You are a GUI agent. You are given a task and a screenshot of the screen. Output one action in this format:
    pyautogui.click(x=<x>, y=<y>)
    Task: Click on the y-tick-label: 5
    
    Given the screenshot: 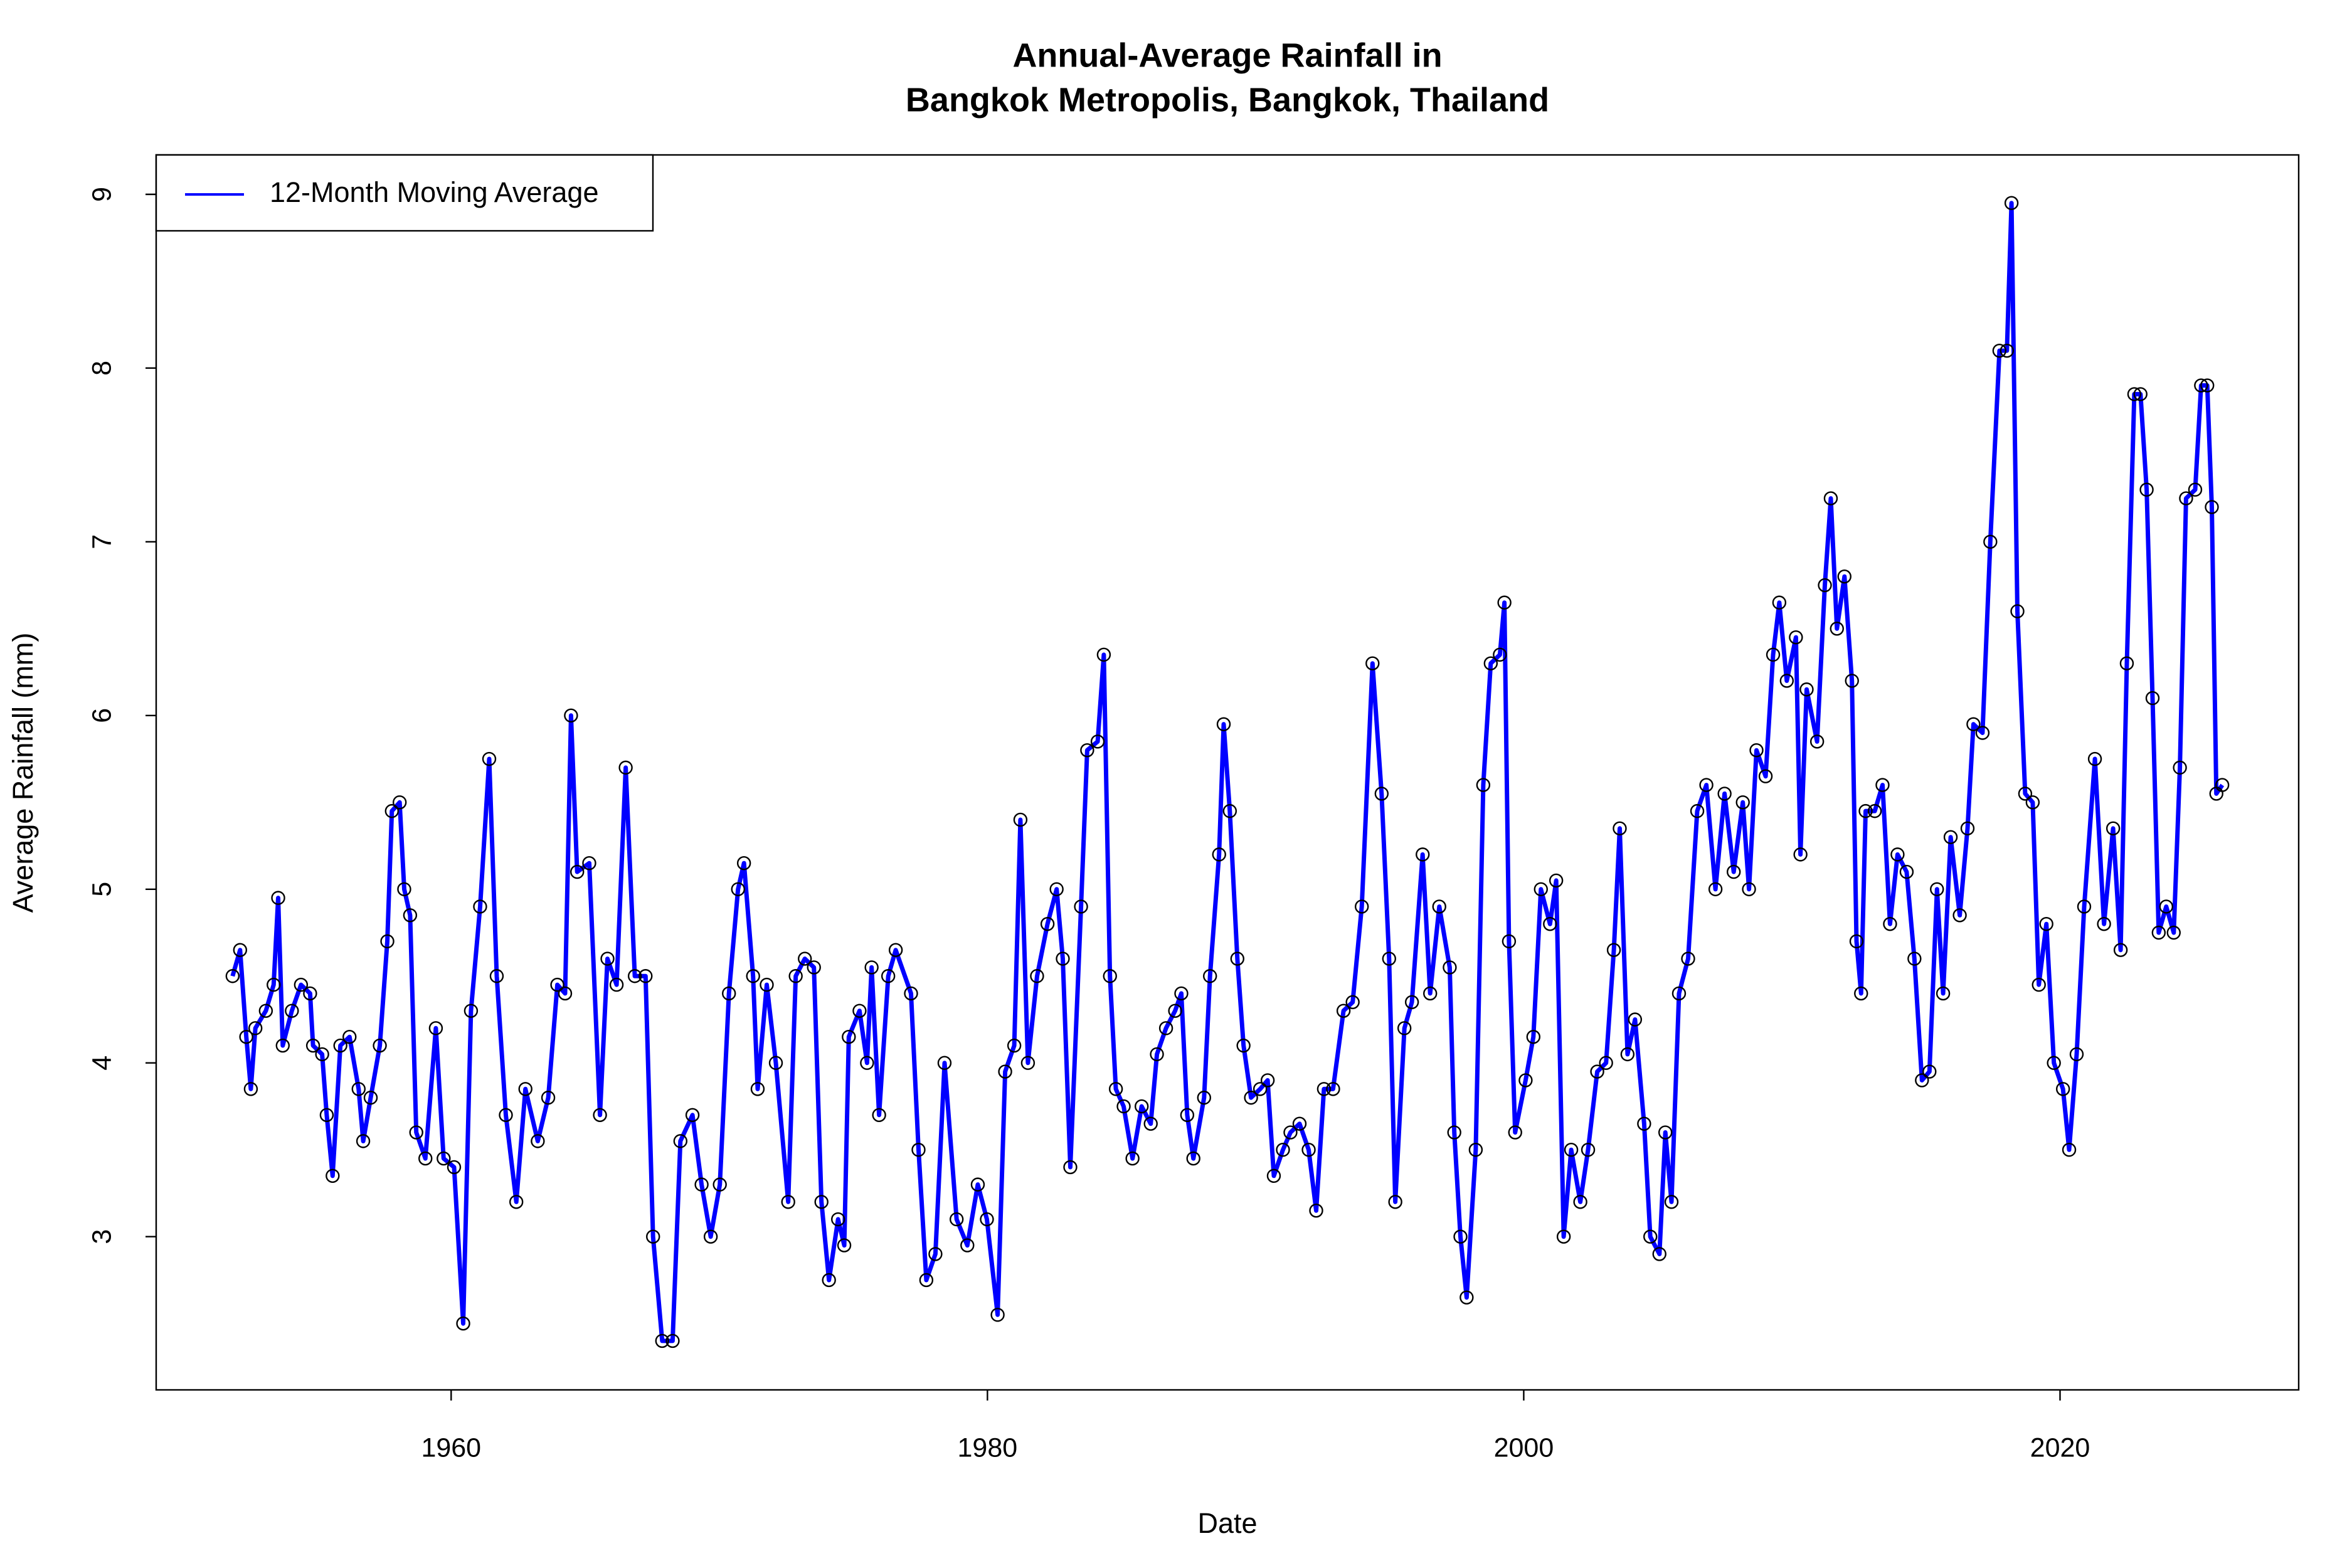 What is the action you would take?
    pyautogui.click(x=102, y=889)
    